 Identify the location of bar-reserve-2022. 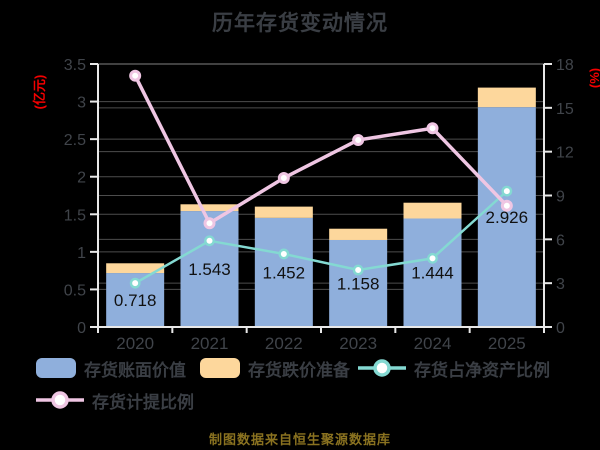
(283, 212).